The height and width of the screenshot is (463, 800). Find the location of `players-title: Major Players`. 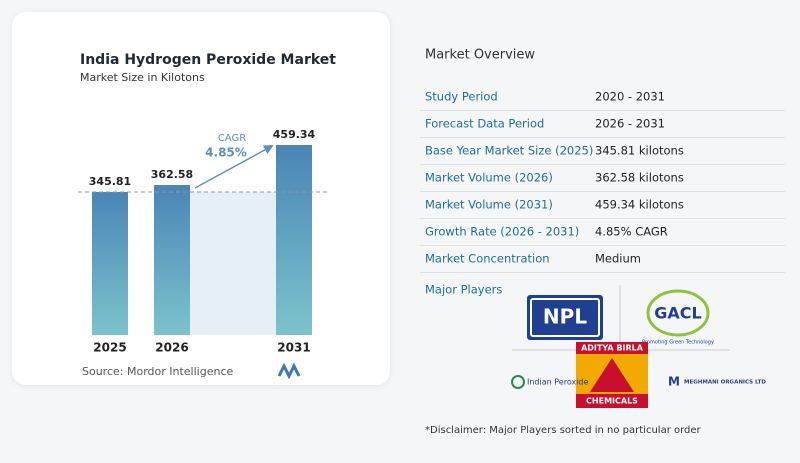

players-title: Major Players is located at coordinates (463, 290).